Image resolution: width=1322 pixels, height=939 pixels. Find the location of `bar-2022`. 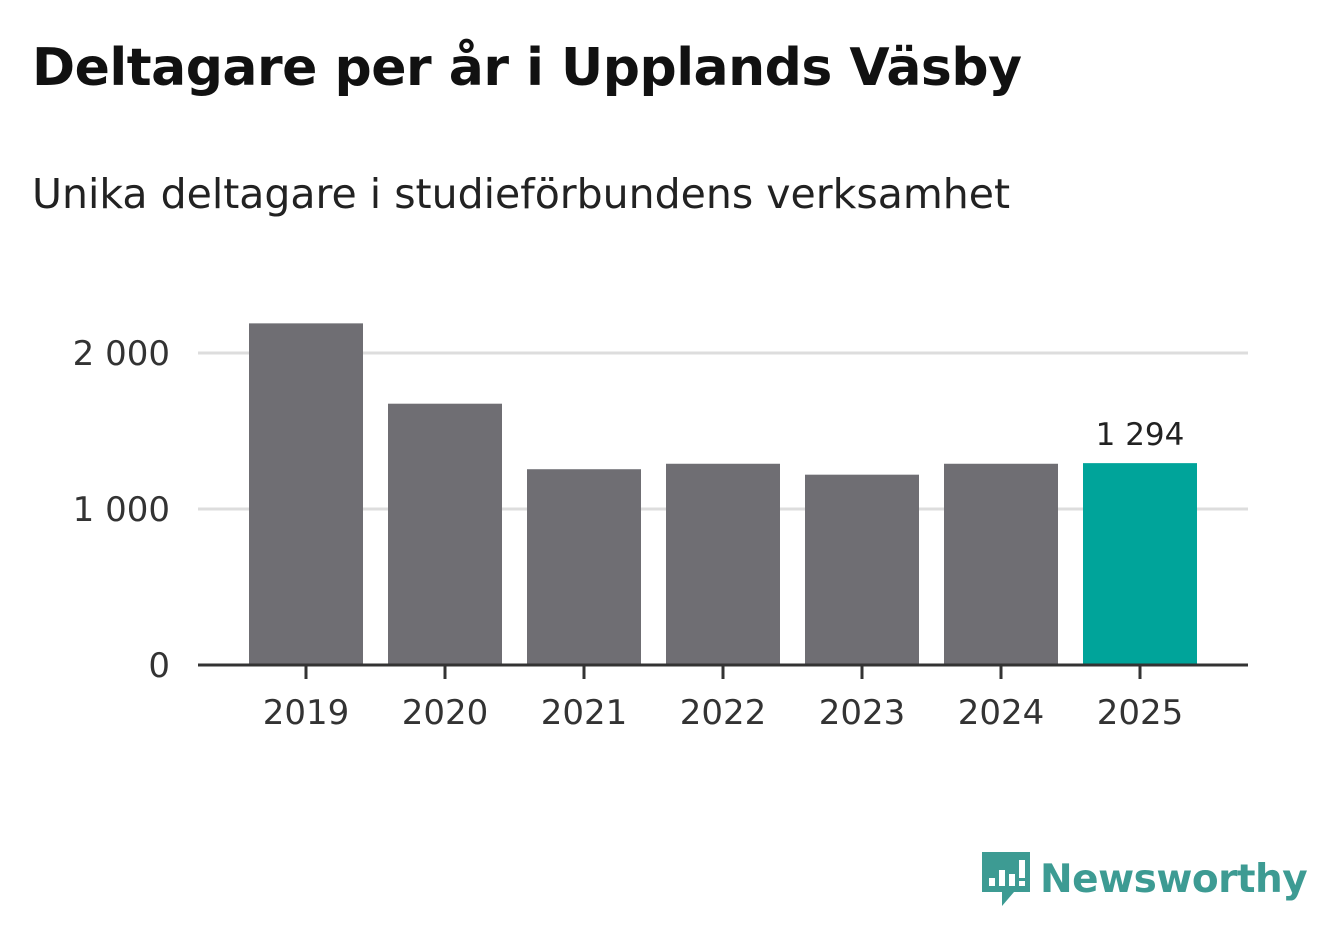

bar-2022 is located at coordinates (723, 564).